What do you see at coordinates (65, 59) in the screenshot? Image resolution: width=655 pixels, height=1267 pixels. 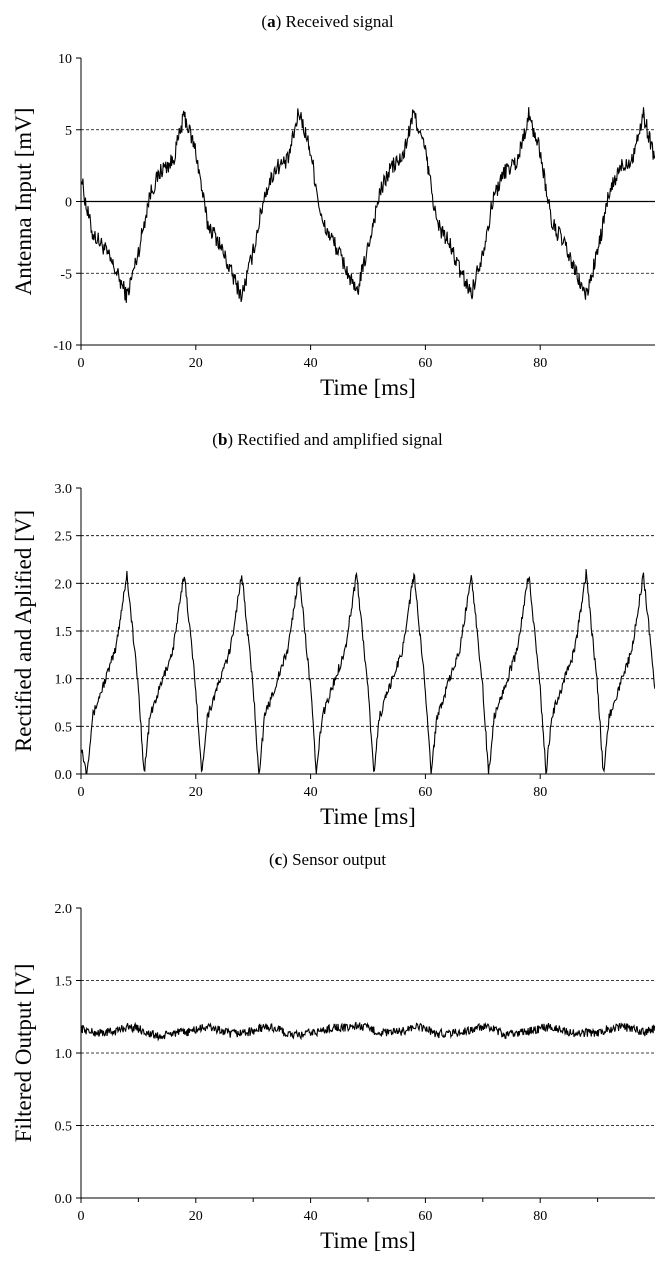 I see `chart-a-ytick-label: 10` at bounding box center [65, 59].